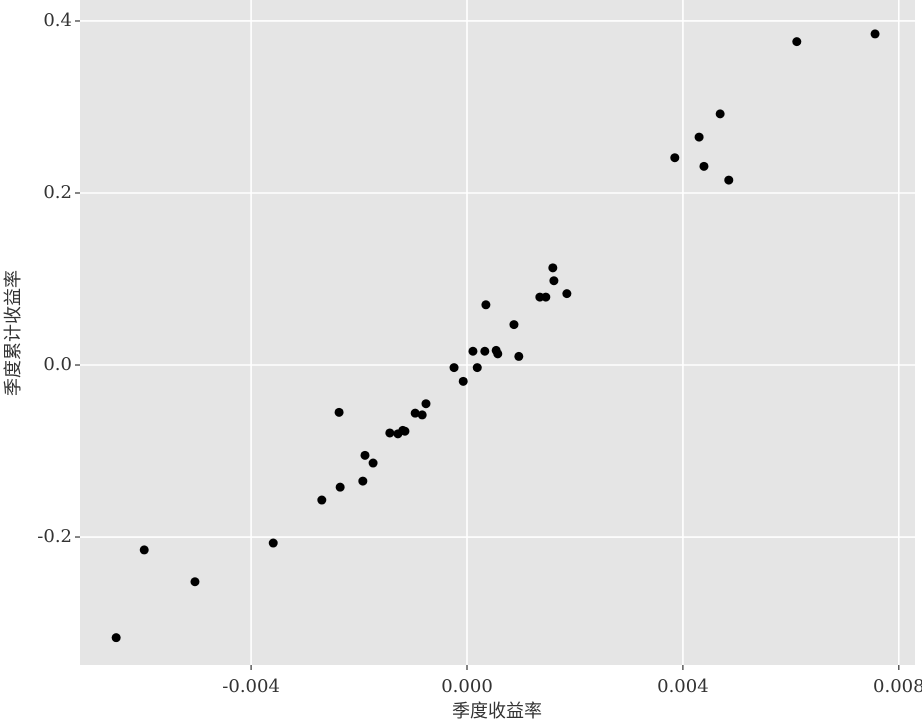 The height and width of the screenshot is (726, 922). Describe the element at coordinates (57, 192) in the screenshot. I see `y-tick-label: 0.2` at that location.